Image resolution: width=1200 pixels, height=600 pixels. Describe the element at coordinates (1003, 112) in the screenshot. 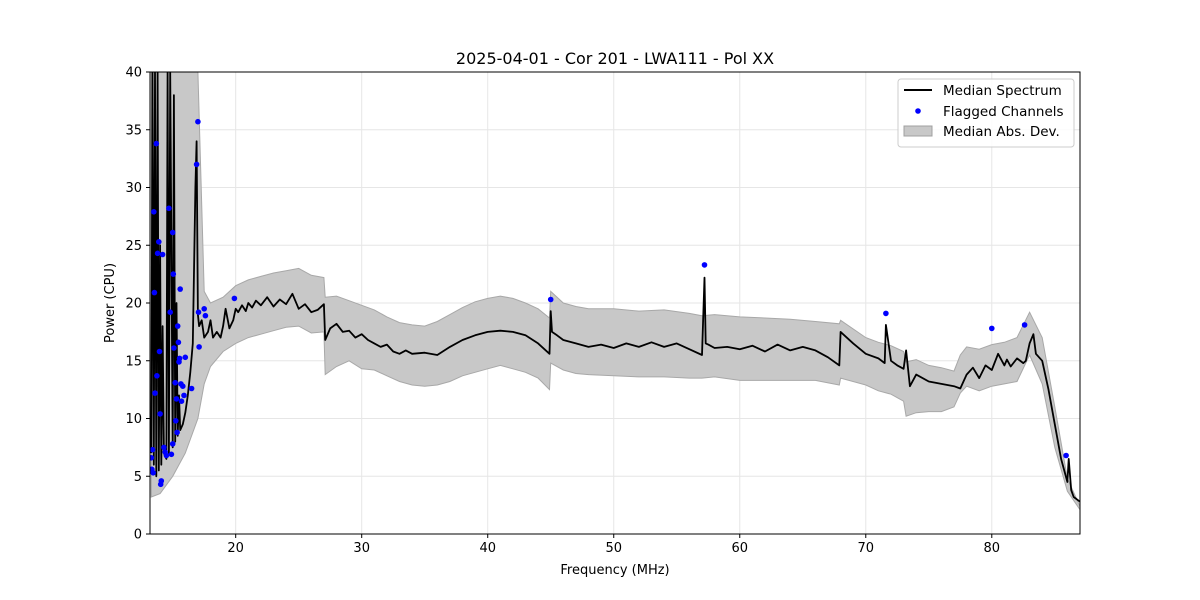

I see `legend-label-flagged-channels: Flagged Channels` at that location.